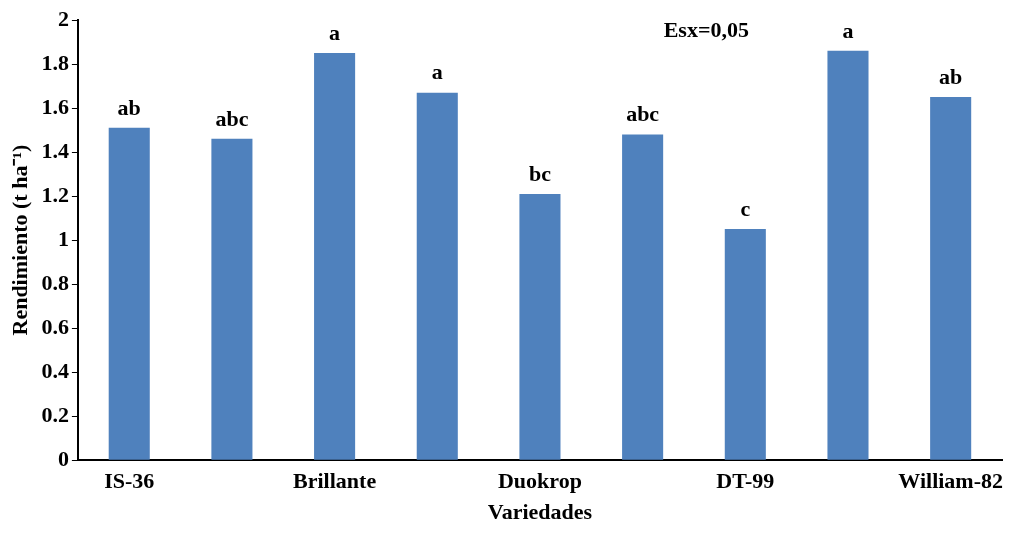 This screenshot has height=533, width=1010. Describe the element at coordinates (55, 194) in the screenshot. I see `y-tick-label: 1.2` at that location.